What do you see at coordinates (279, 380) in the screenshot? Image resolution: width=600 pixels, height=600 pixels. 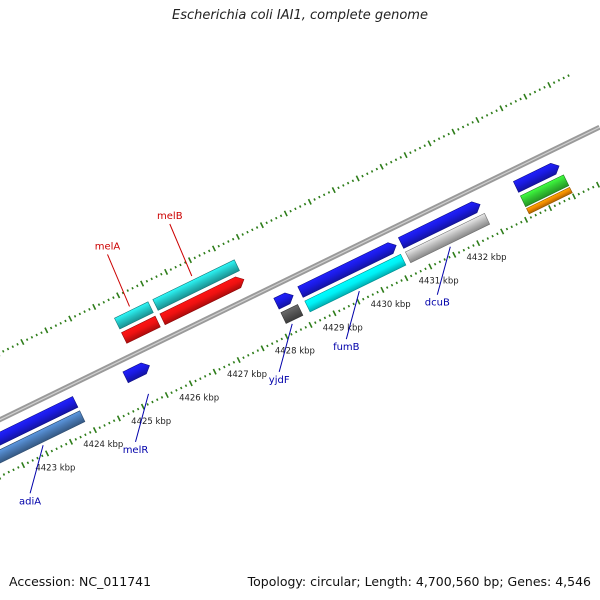 I see `gene-label: yjdF` at bounding box center [279, 380].